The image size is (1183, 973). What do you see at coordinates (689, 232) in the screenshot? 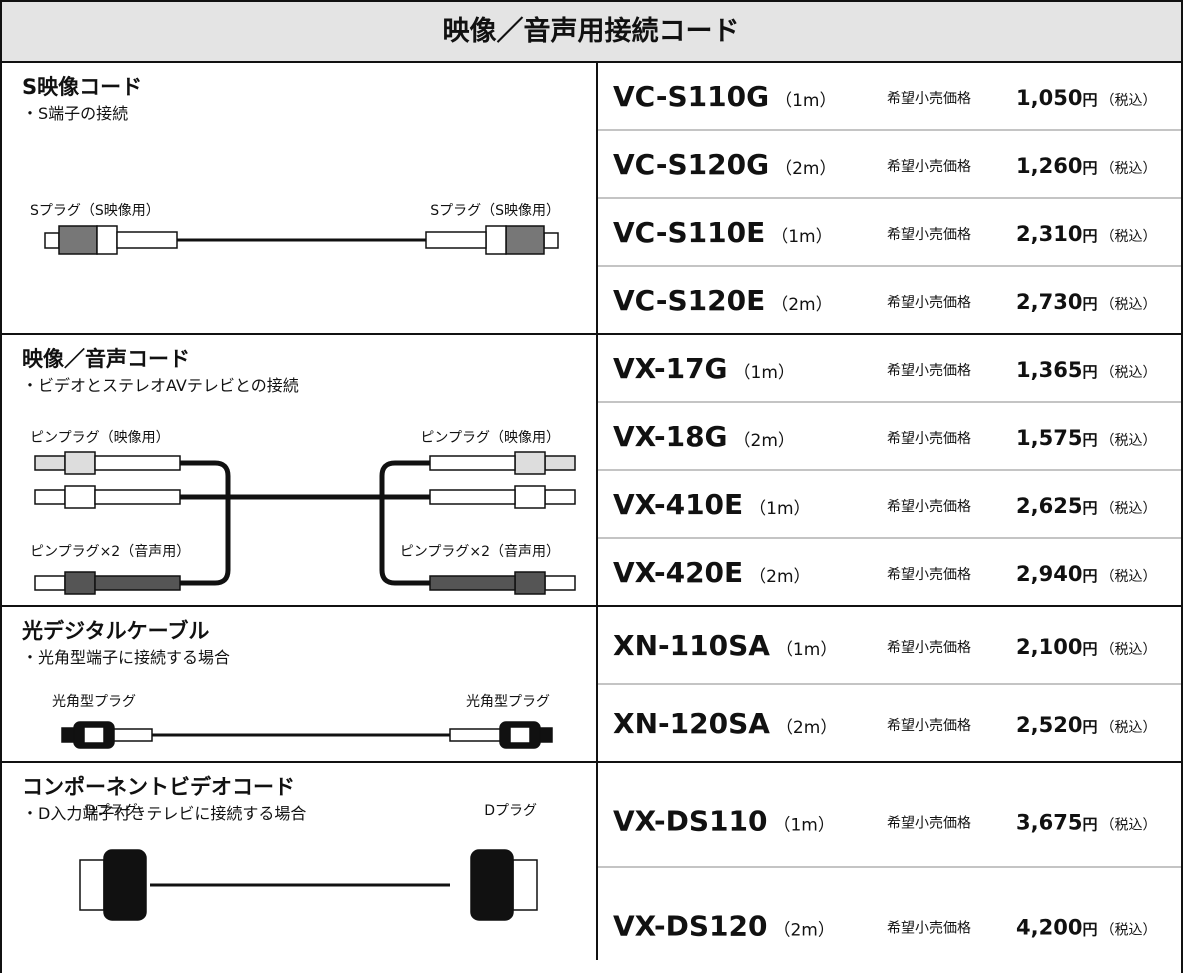
I see `model: VC-S110E` at bounding box center [689, 232].